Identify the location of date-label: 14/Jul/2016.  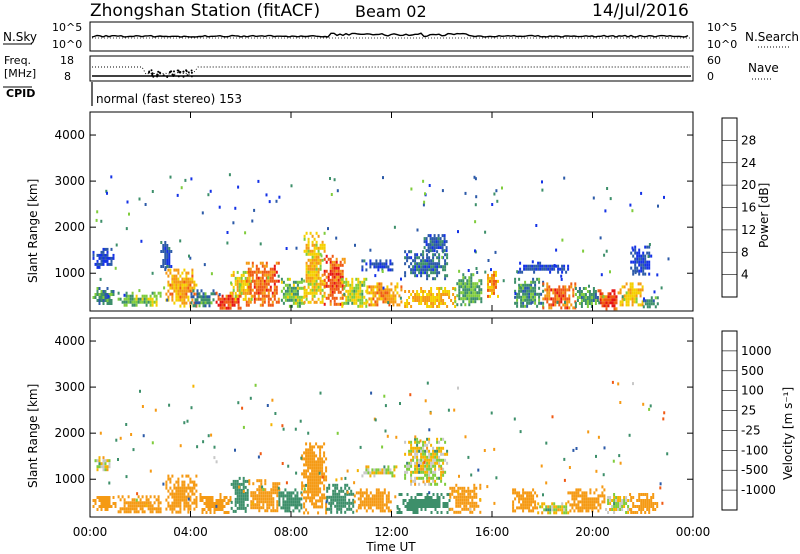
(640, 11).